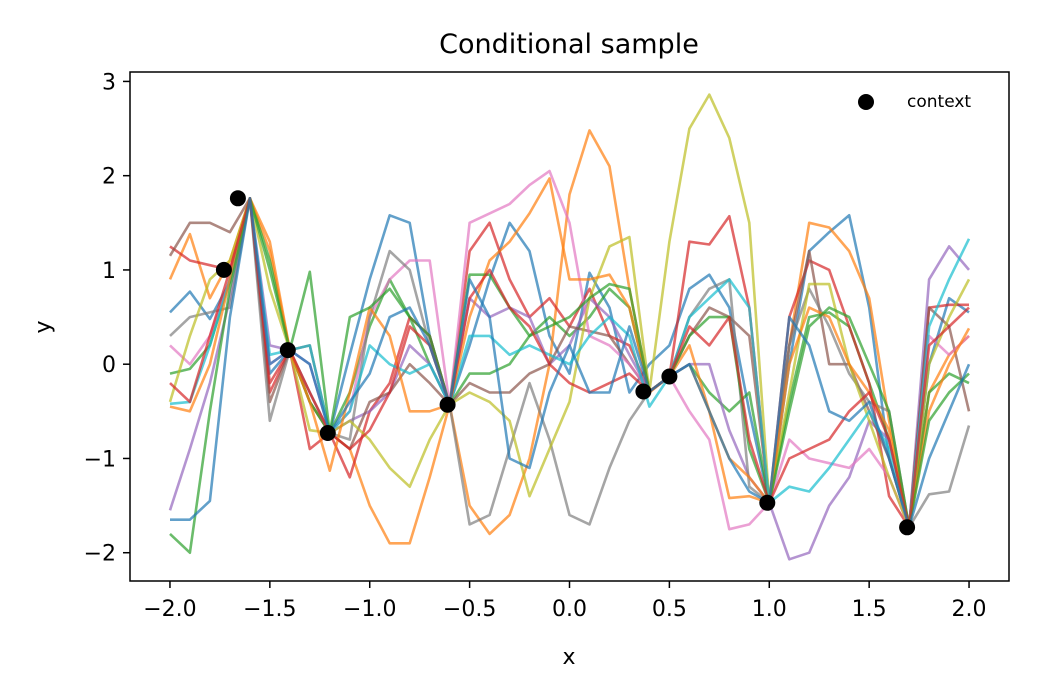  Describe the element at coordinates (109, 365) in the screenshot. I see `y-tick-label: 0` at that location.